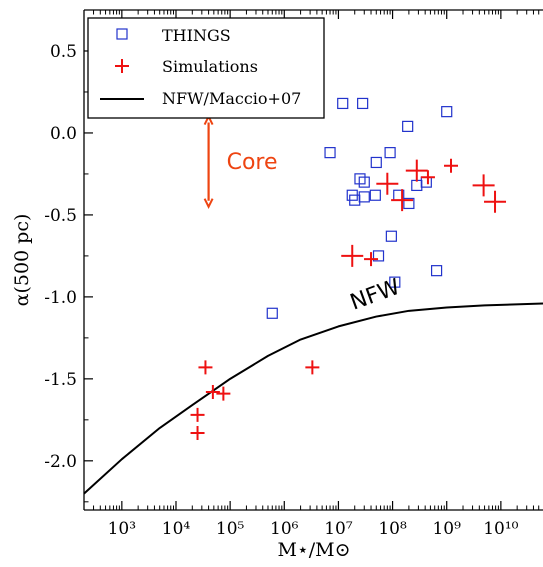 This screenshot has width=543, height=567. What do you see at coordinates (122, 66) in the screenshot?
I see `legend-simulations-marker` at bounding box center [122, 66].